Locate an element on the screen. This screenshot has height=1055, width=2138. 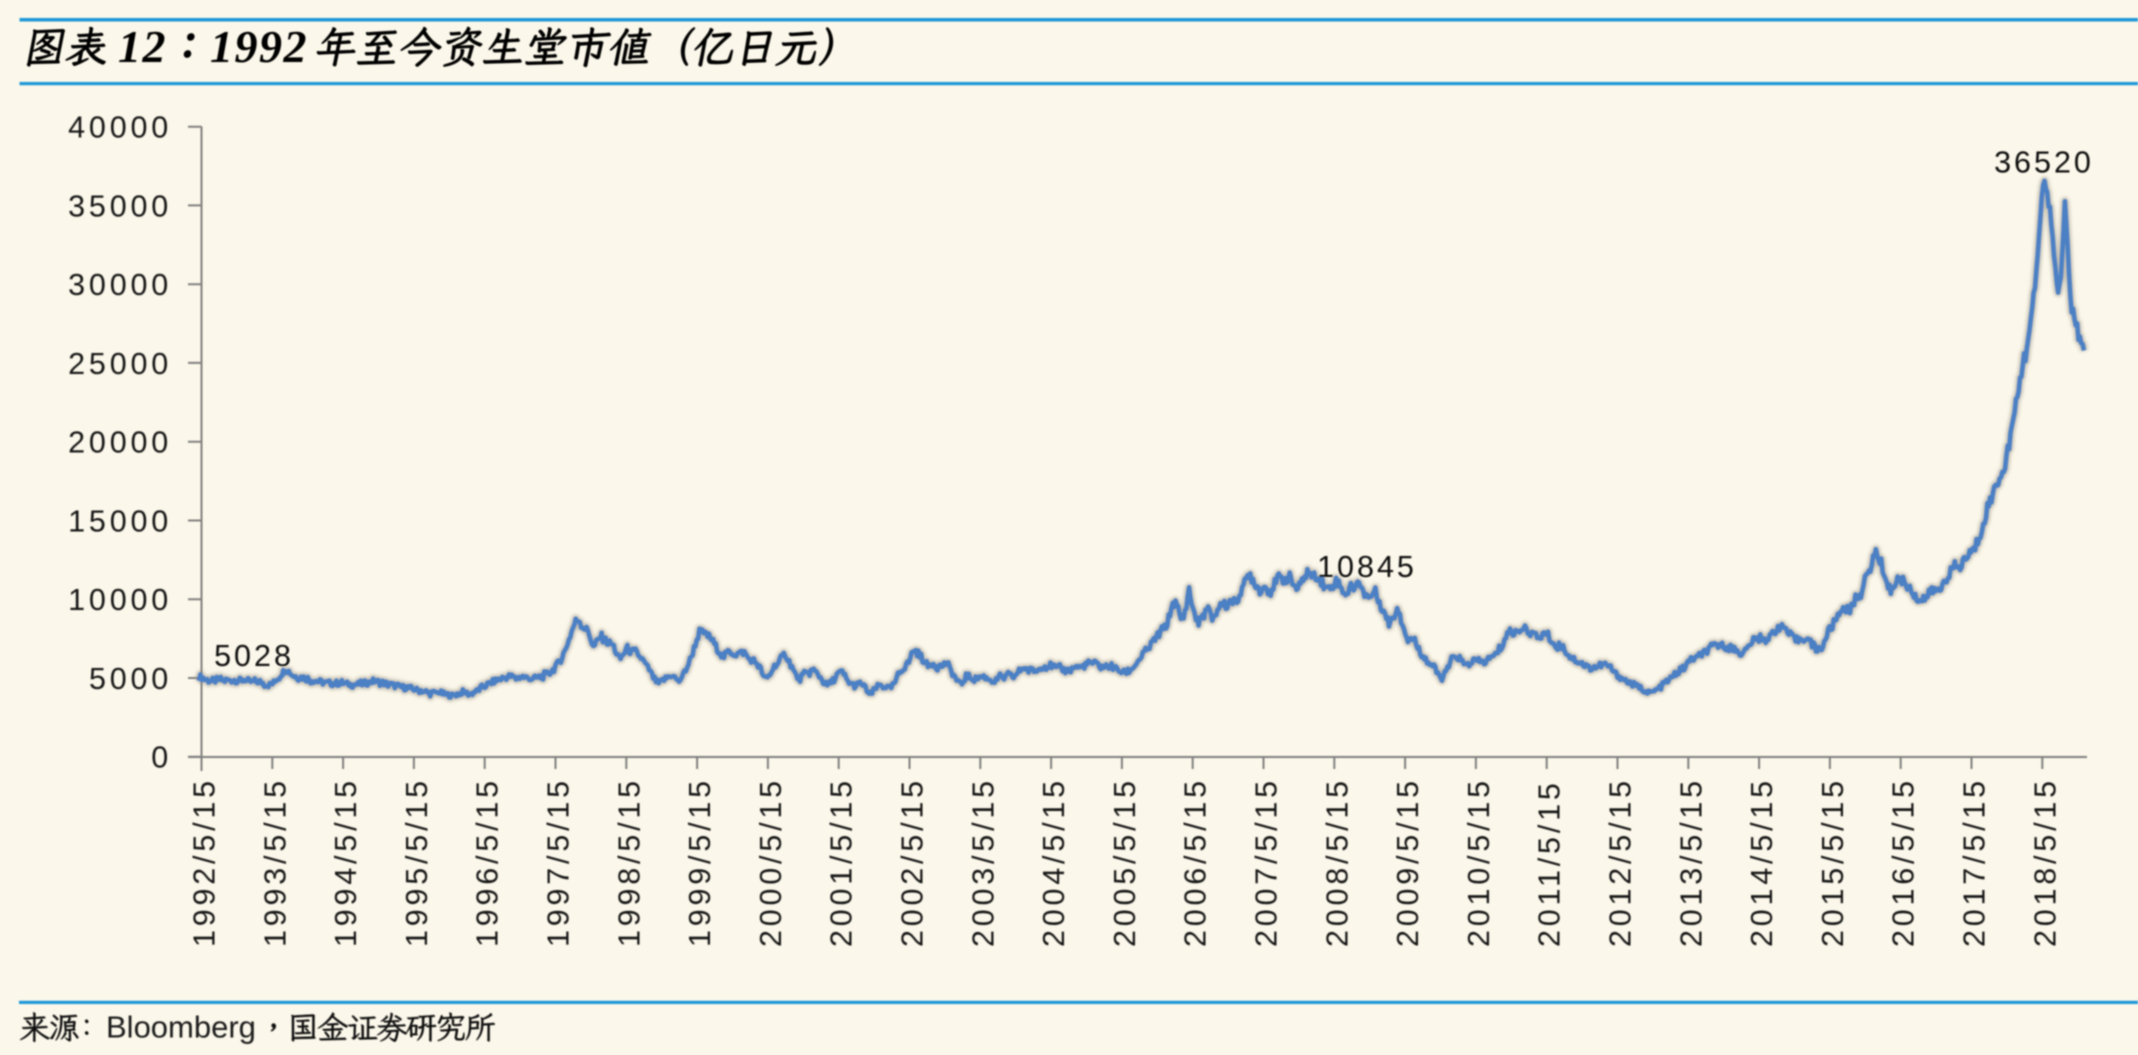
svg-text: 0 is located at coordinates (161, 758).